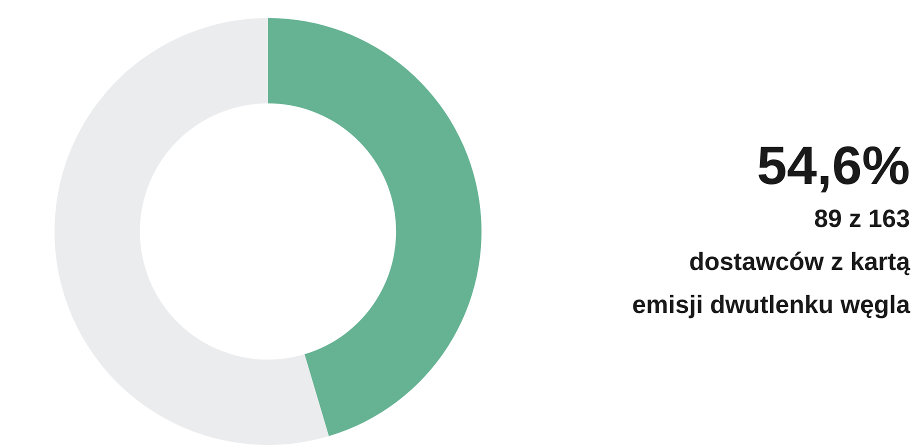 The width and height of the screenshot is (918, 445). What do you see at coordinates (771, 305) in the screenshot?
I see `text: emisji dwutlenku węgla` at bounding box center [771, 305].